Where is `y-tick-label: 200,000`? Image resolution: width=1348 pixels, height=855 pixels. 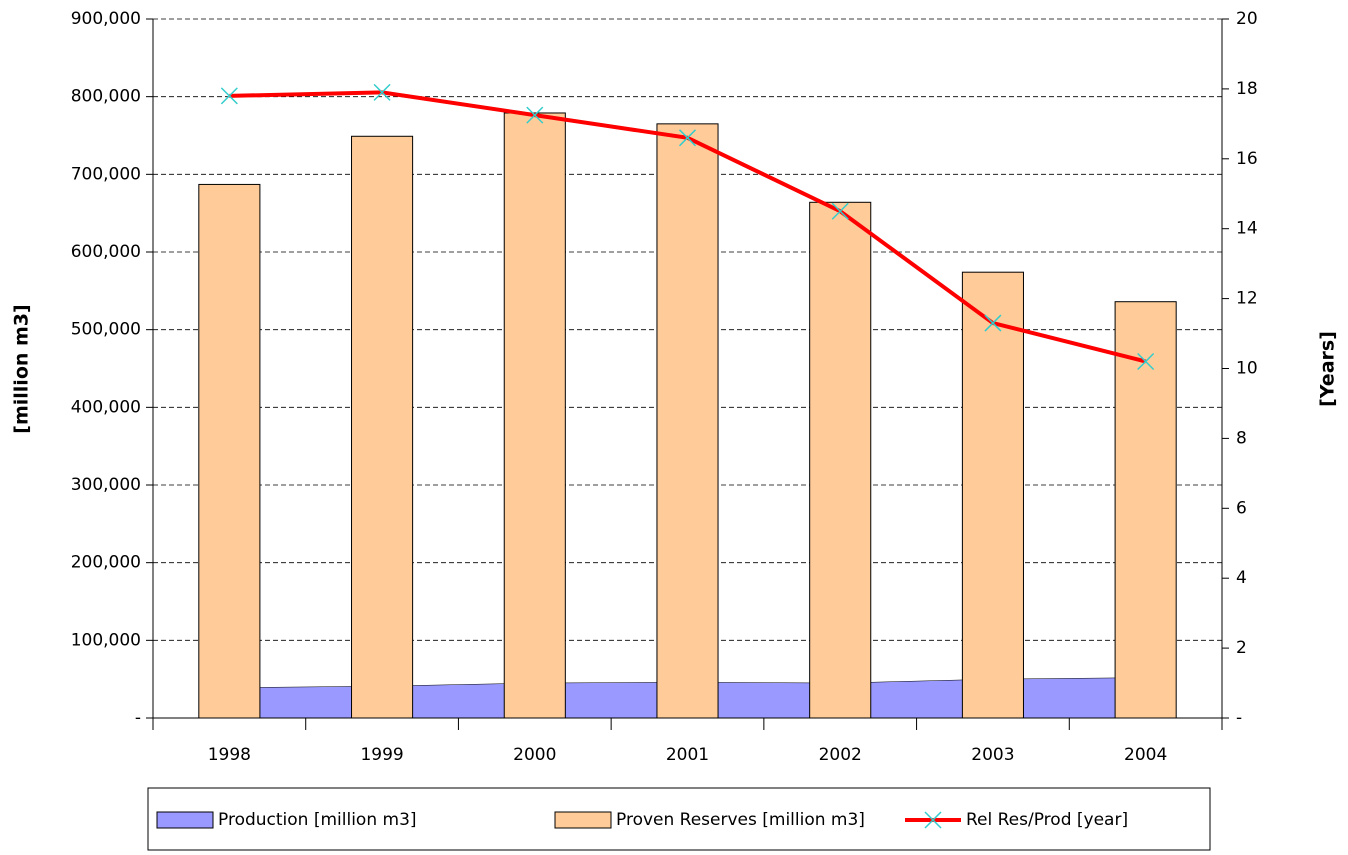
y-tick-label: 200,000 is located at coordinates (106, 563).